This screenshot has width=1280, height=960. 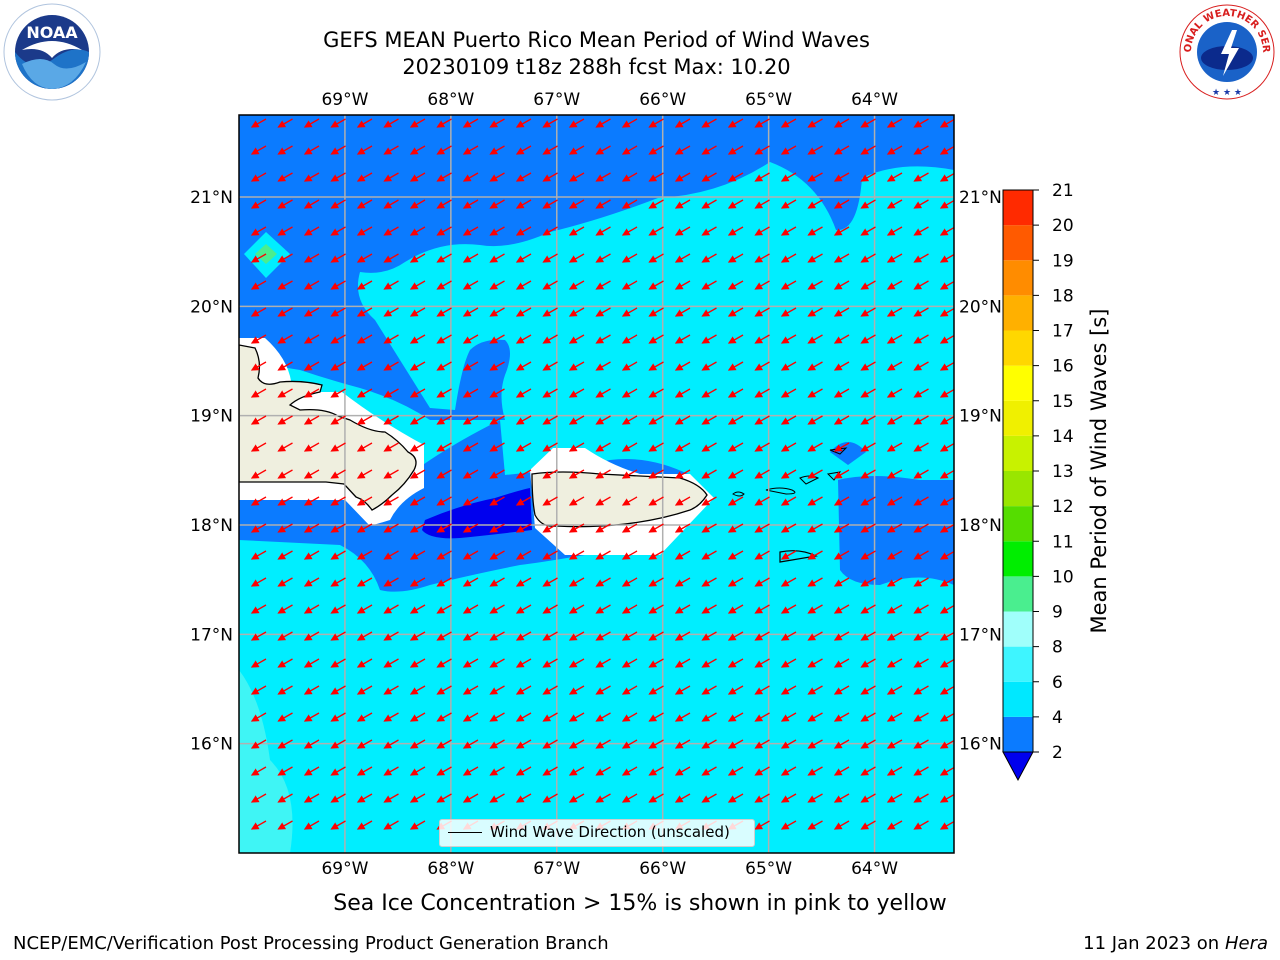 What do you see at coordinates (1063, 261) in the screenshot?
I see `colorbar-tick-label: 19` at bounding box center [1063, 261].